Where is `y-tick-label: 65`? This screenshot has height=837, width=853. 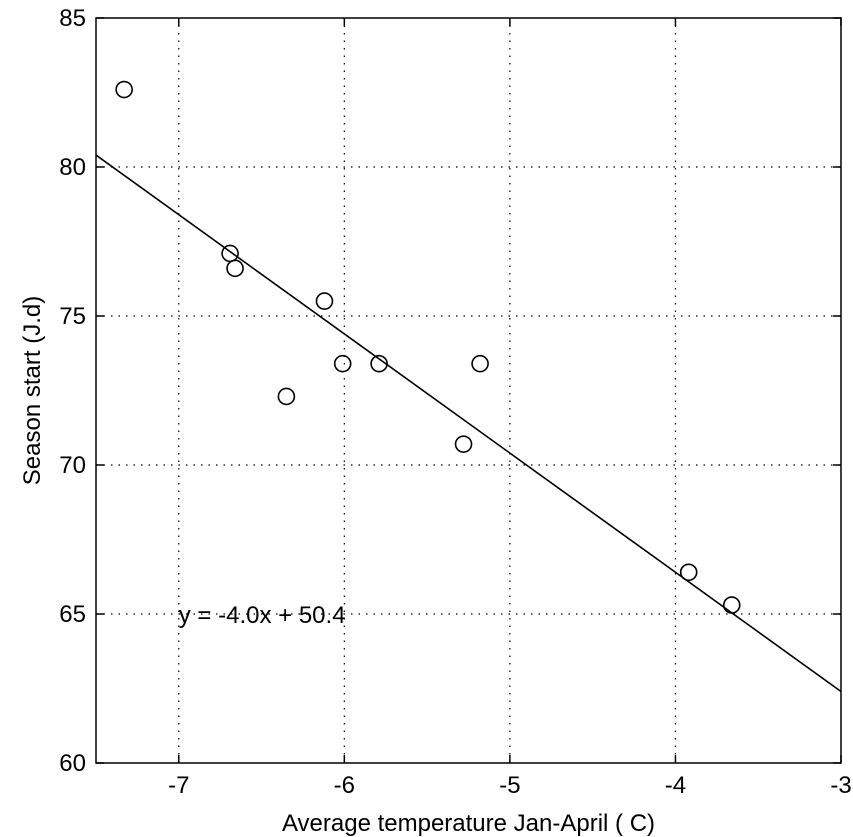 y-tick-label: 65 is located at coordinates (72, 614).